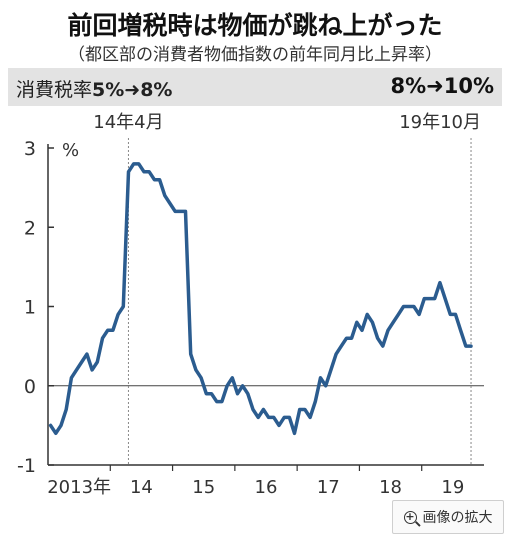 Image resolution: width=510 pixels, height=539 pixels. Describe the element at coordinates (132, 90) in the screenshot. I see `tax-rate-first-change: 5%➜8%` at that location.